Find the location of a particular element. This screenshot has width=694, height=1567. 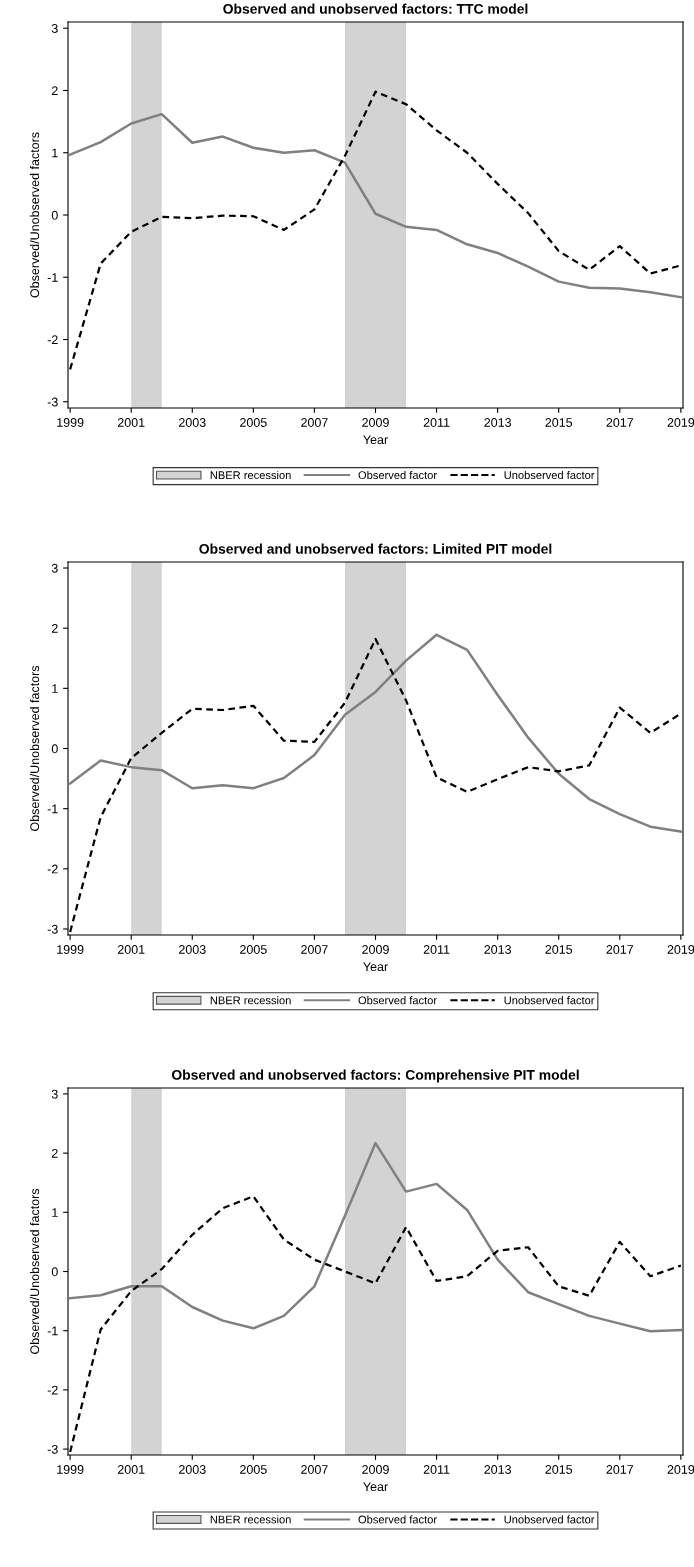

chart-title: Observed and unobserved factors: Comprehensive PIT model is located at coordinates (375, 1076).